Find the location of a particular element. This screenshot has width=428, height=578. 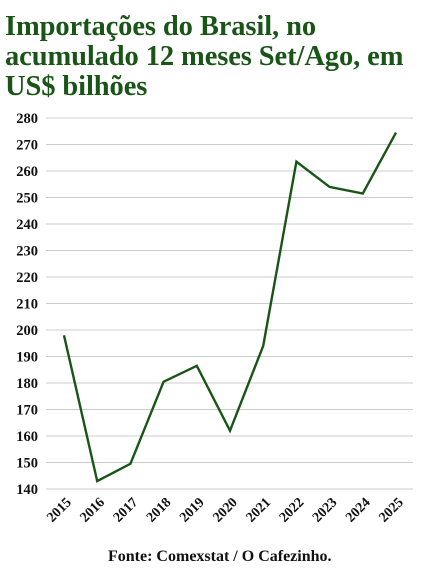

y-tick-label: 250 is located at coordinates (27, 199).